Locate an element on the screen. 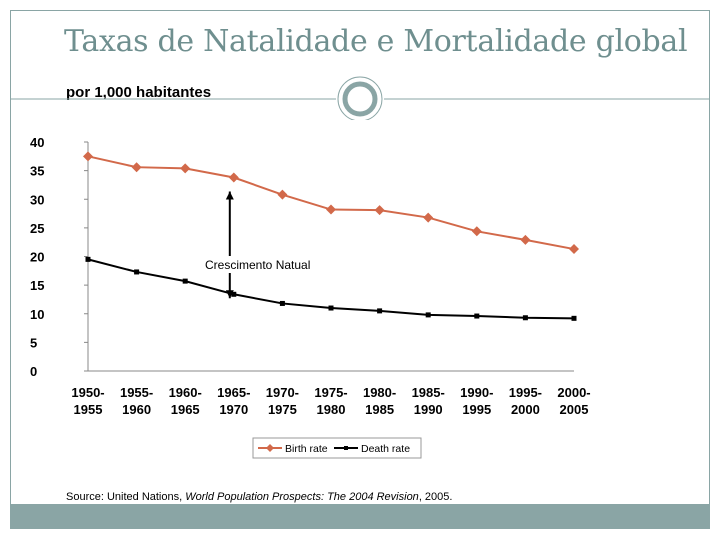 This screenshot has width=720, height=540. natural-growth-arrow is located at coordinates (229, 245).